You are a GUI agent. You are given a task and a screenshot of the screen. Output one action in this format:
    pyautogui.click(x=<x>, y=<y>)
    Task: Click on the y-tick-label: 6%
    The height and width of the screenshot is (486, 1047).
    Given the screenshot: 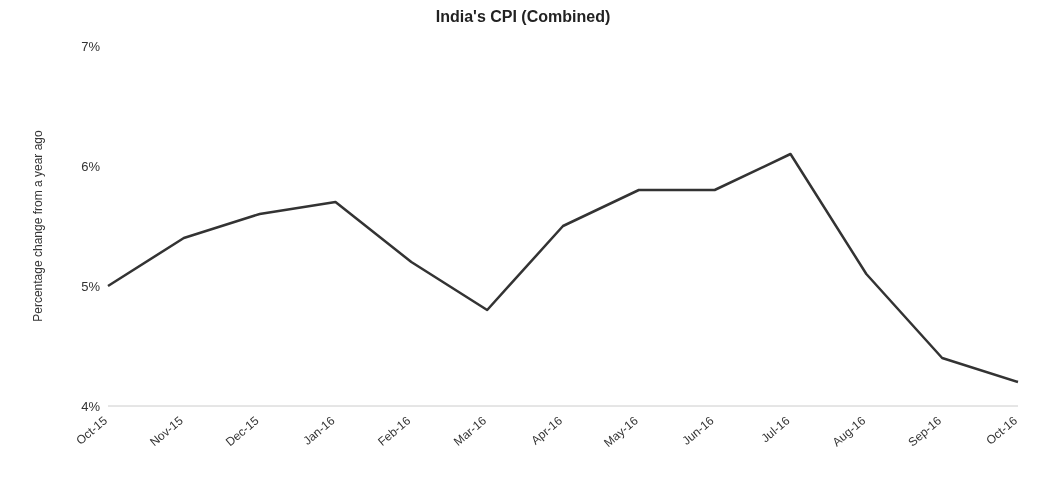 What is the action you would take?
    pyautogui.click(x=91, y=166)
    